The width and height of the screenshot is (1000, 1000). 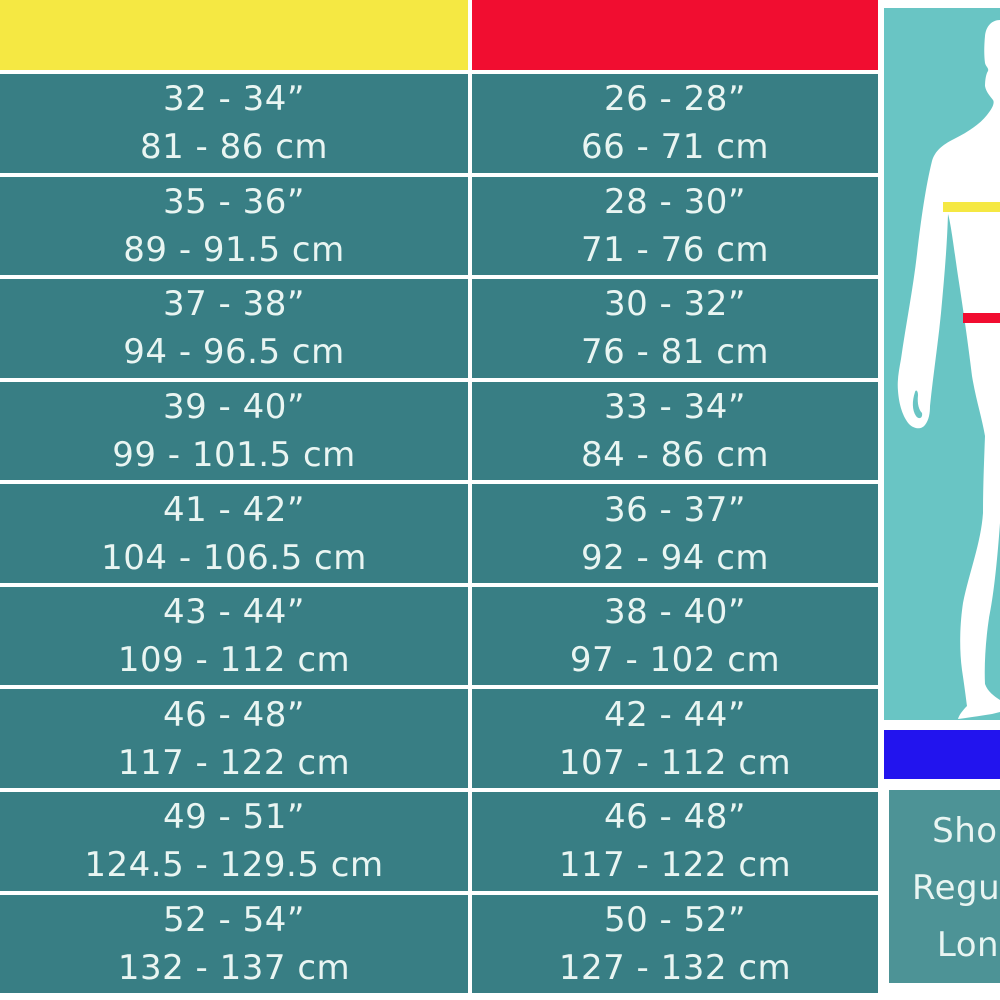 I want to click on size-cm: 97 - 102 cm, so click(x=675, y=660).